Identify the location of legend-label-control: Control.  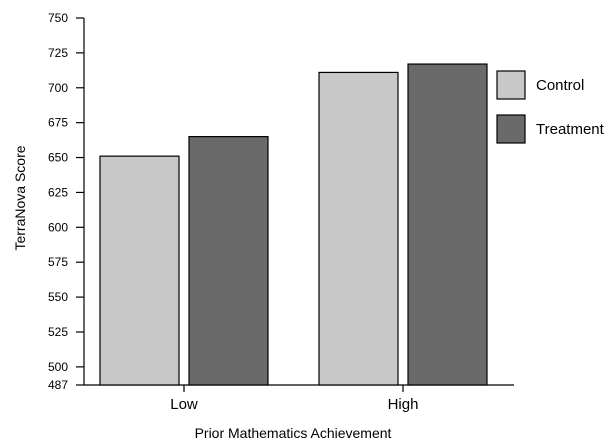
(560, 85).